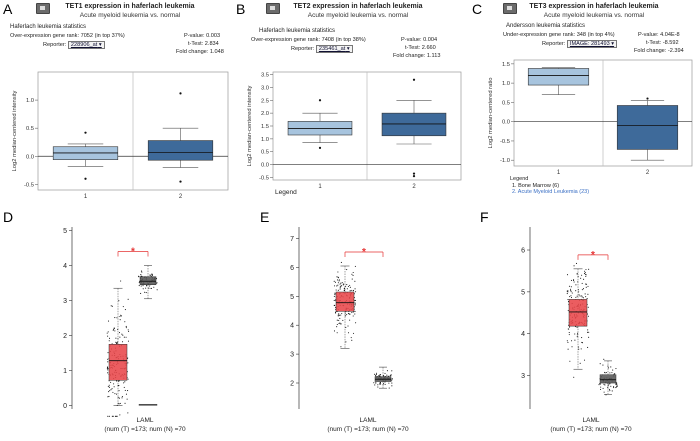  I want to click on significance-star: *, so click(364, 252).